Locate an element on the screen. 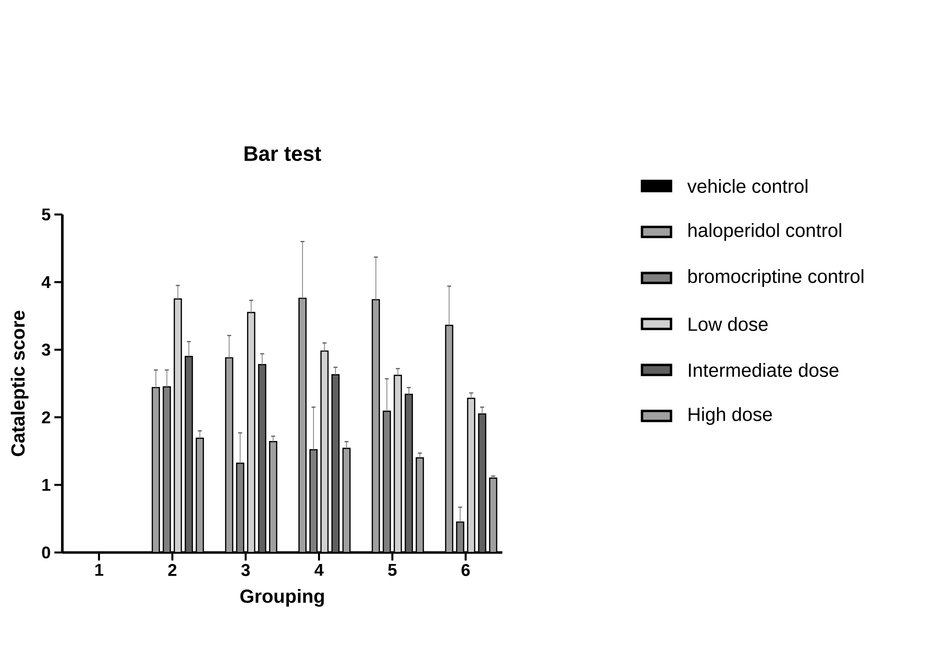  legend-label: High dose is located at coordinates (730, 416).